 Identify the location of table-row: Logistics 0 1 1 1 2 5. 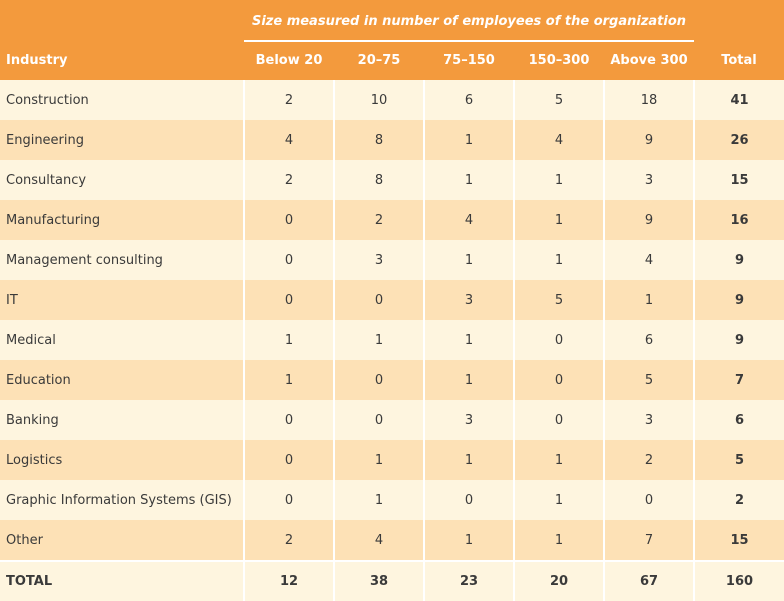
(392, 460).